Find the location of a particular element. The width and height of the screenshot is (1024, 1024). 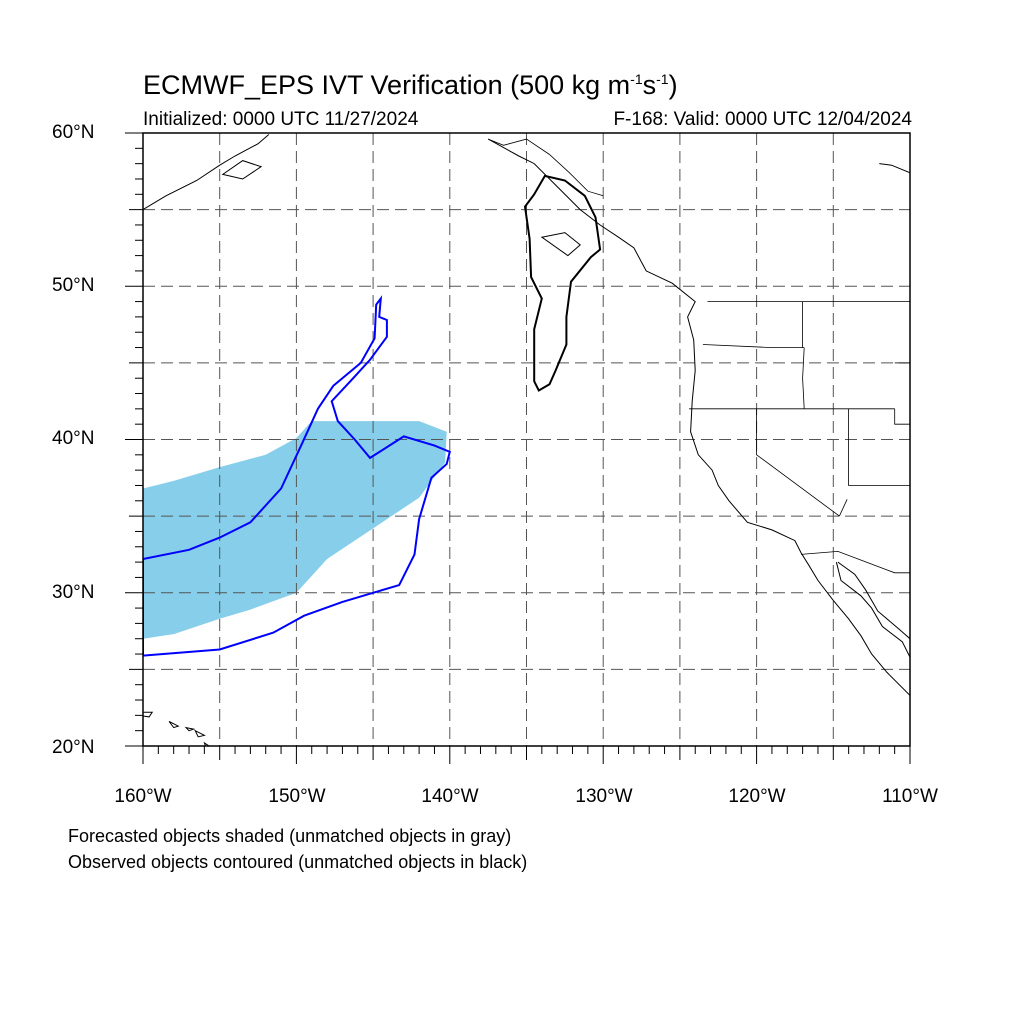

lat-label-50: 50°N is located at coordinates (73, 285).